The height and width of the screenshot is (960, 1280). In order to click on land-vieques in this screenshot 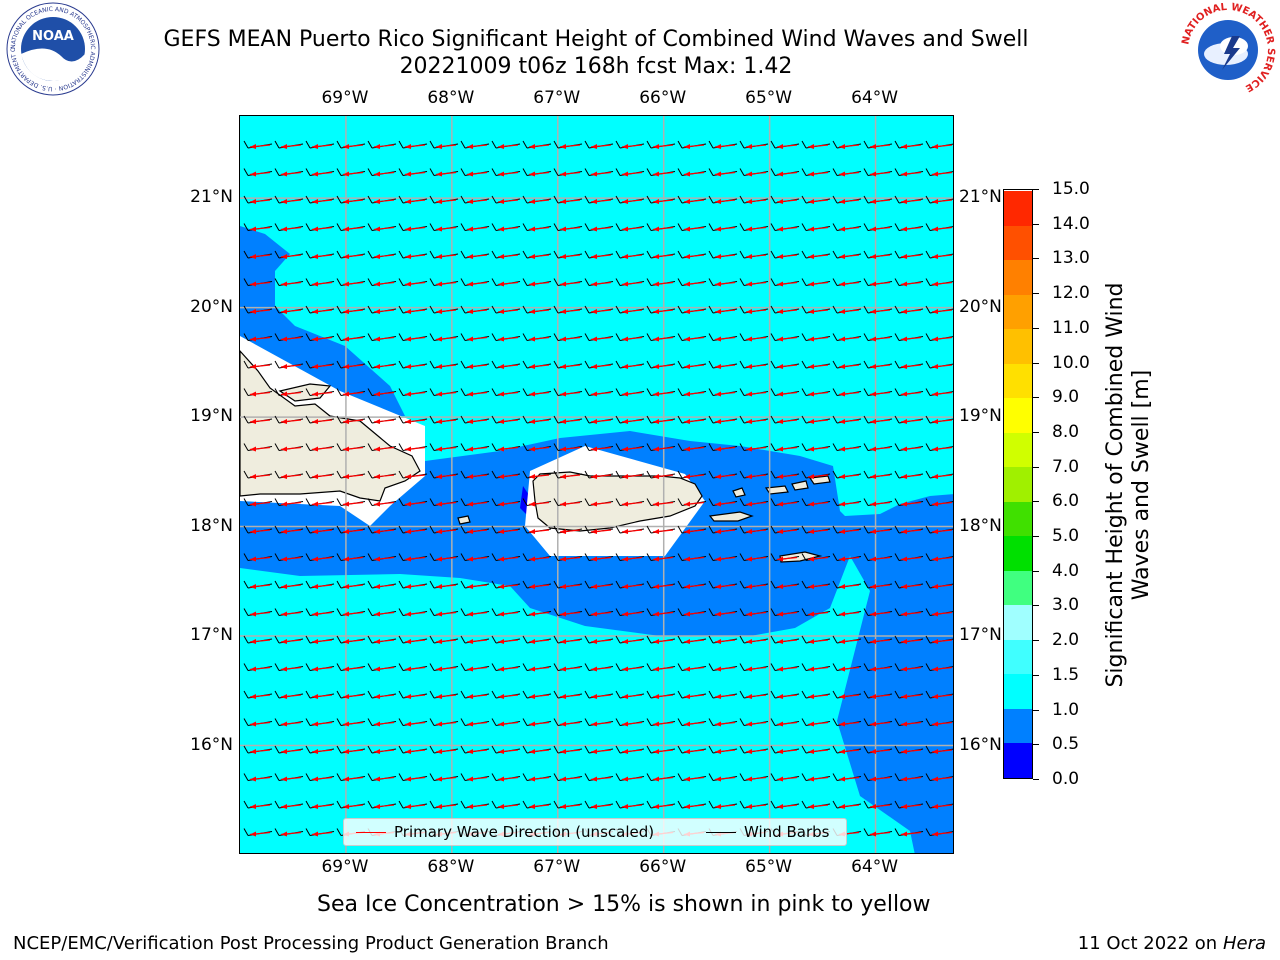, I will do `click(731, 516)`.